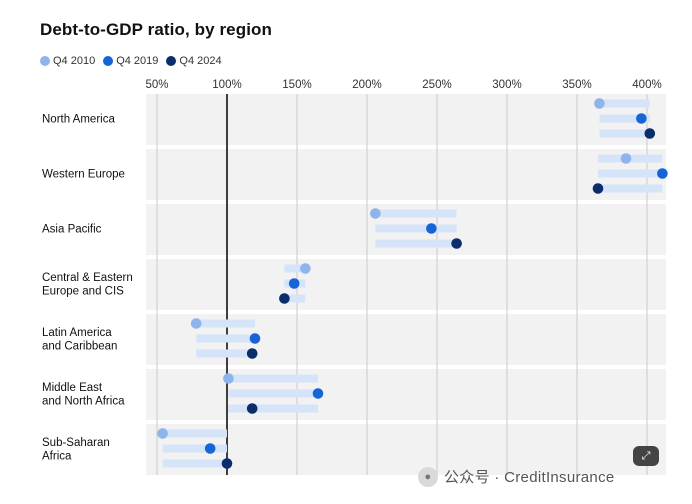  Describe the element at coordinates (72, 388) in the screenshot. I see `category-label: Middle East` at that location.